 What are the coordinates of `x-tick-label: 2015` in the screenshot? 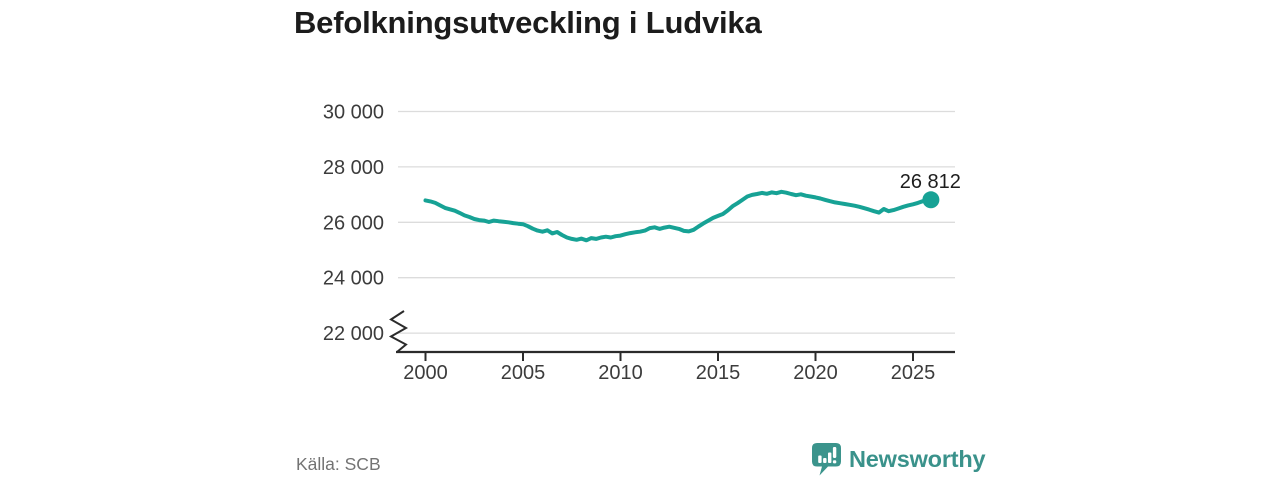 It's located at (718, 373).